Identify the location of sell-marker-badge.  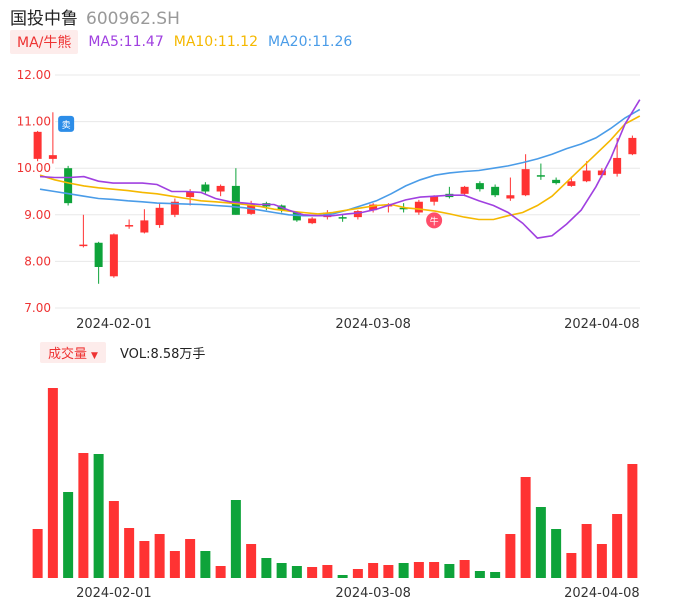
(66, 123).